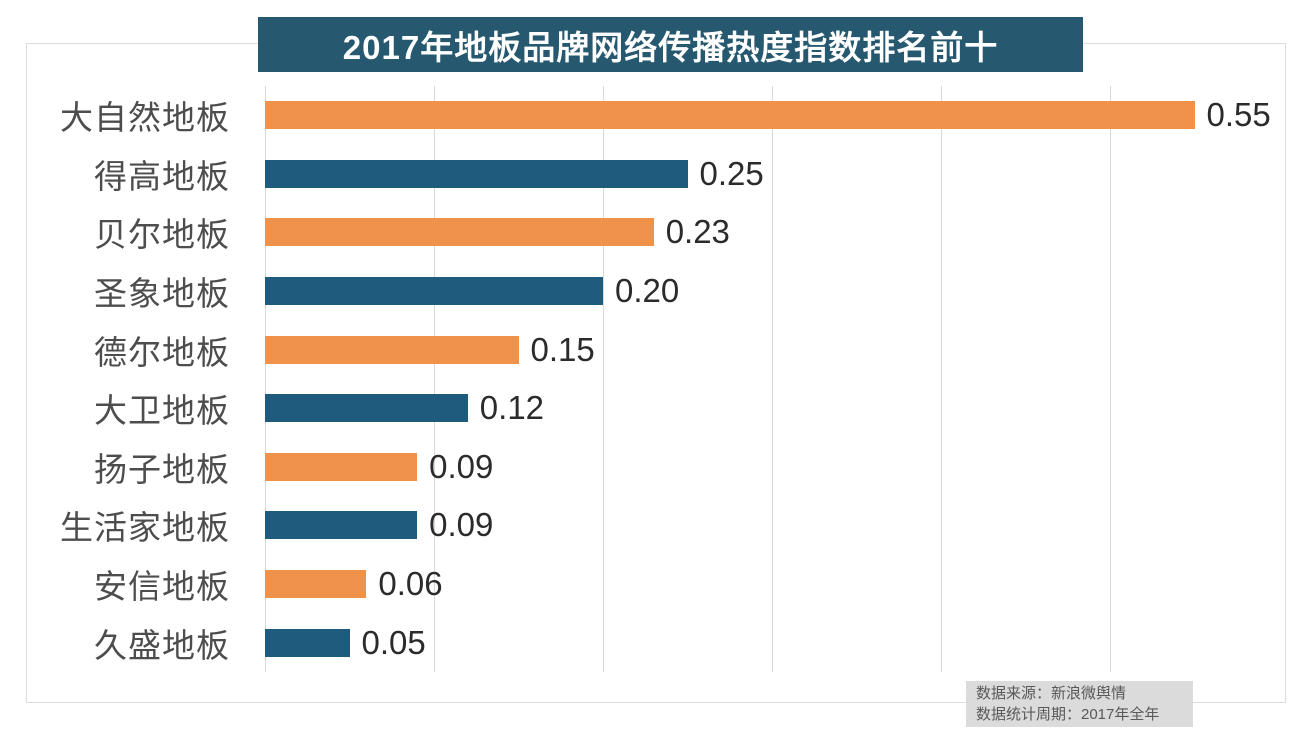 The image size is (1314, 739). What do you see at coordinates (1079, 704) in the screenshot?
I see `source-note: 数据来源：新浪微舆情 数据统计周期：2017年全年` at bounding box center [1079, 704].